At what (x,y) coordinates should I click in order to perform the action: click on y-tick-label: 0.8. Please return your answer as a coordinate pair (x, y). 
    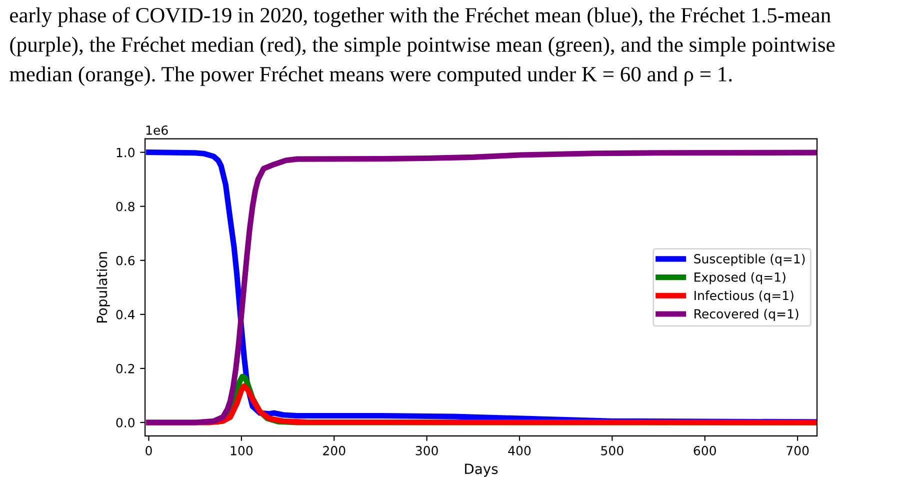
    Looking at the image, I should click on (125, 207).